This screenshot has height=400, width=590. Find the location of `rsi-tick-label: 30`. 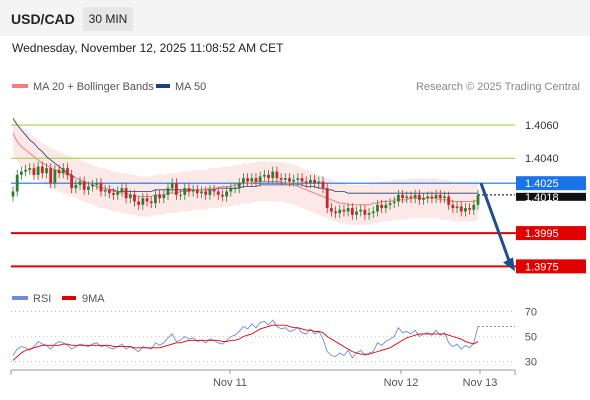

rsi-tick-label: 30 is located at coordinates (531, 363).